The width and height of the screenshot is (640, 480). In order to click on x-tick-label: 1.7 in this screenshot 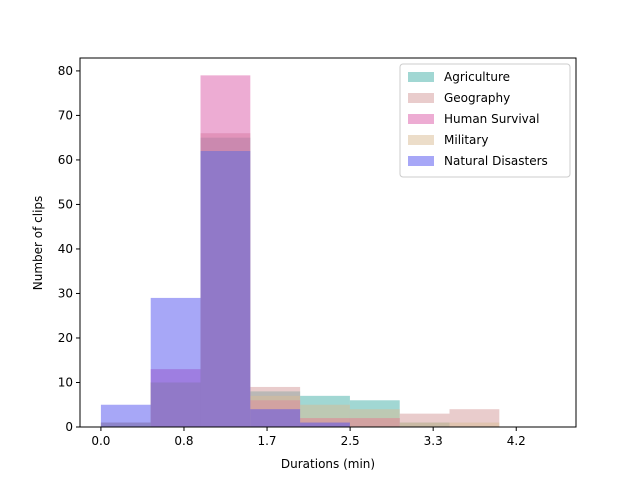, I will do `click(266, 441)`.